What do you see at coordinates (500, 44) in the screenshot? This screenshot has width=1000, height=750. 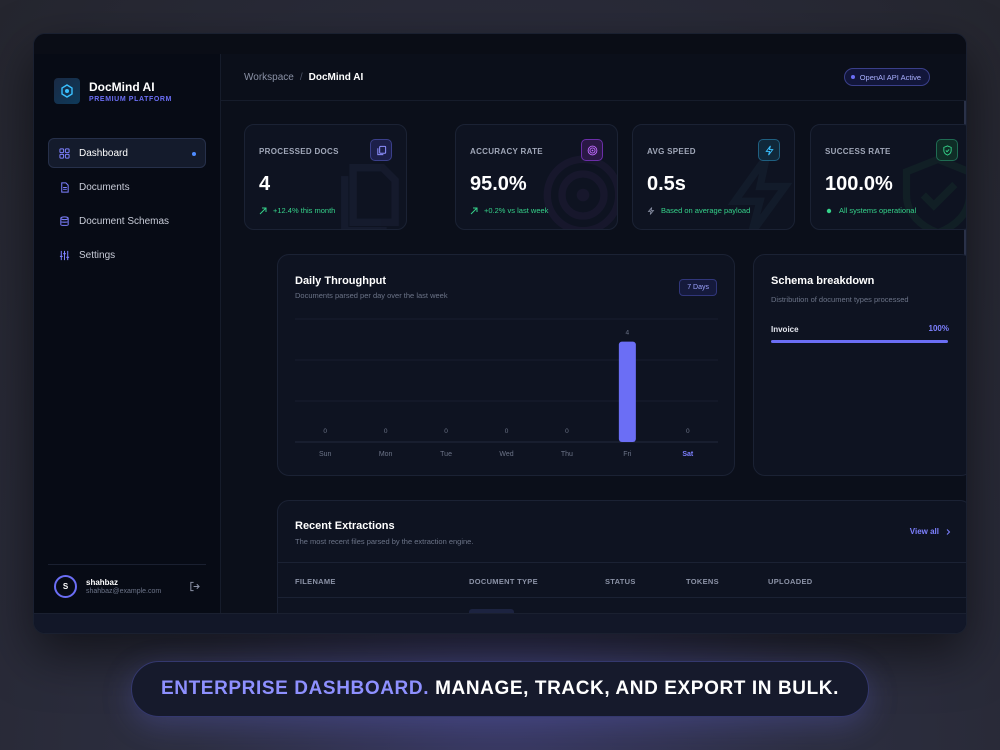 I see `window-top-bar` at bounding box center [500, 44].